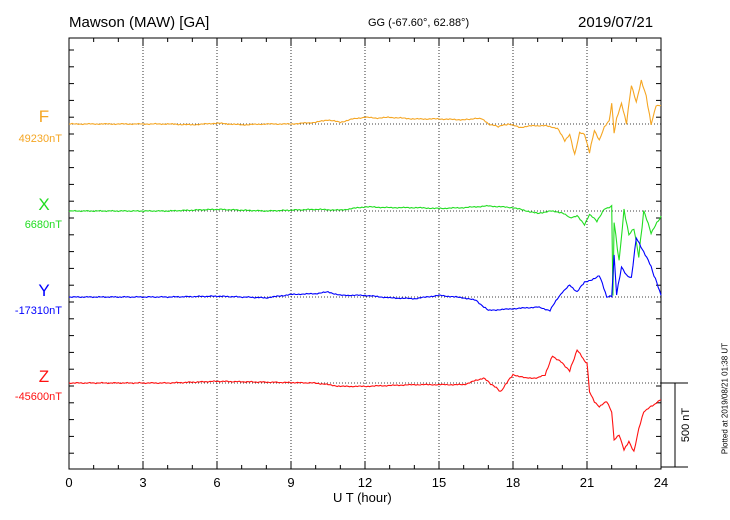  I want to click on coordinates-label: GG (-67.60°, 62.88°), so click(419, 23).